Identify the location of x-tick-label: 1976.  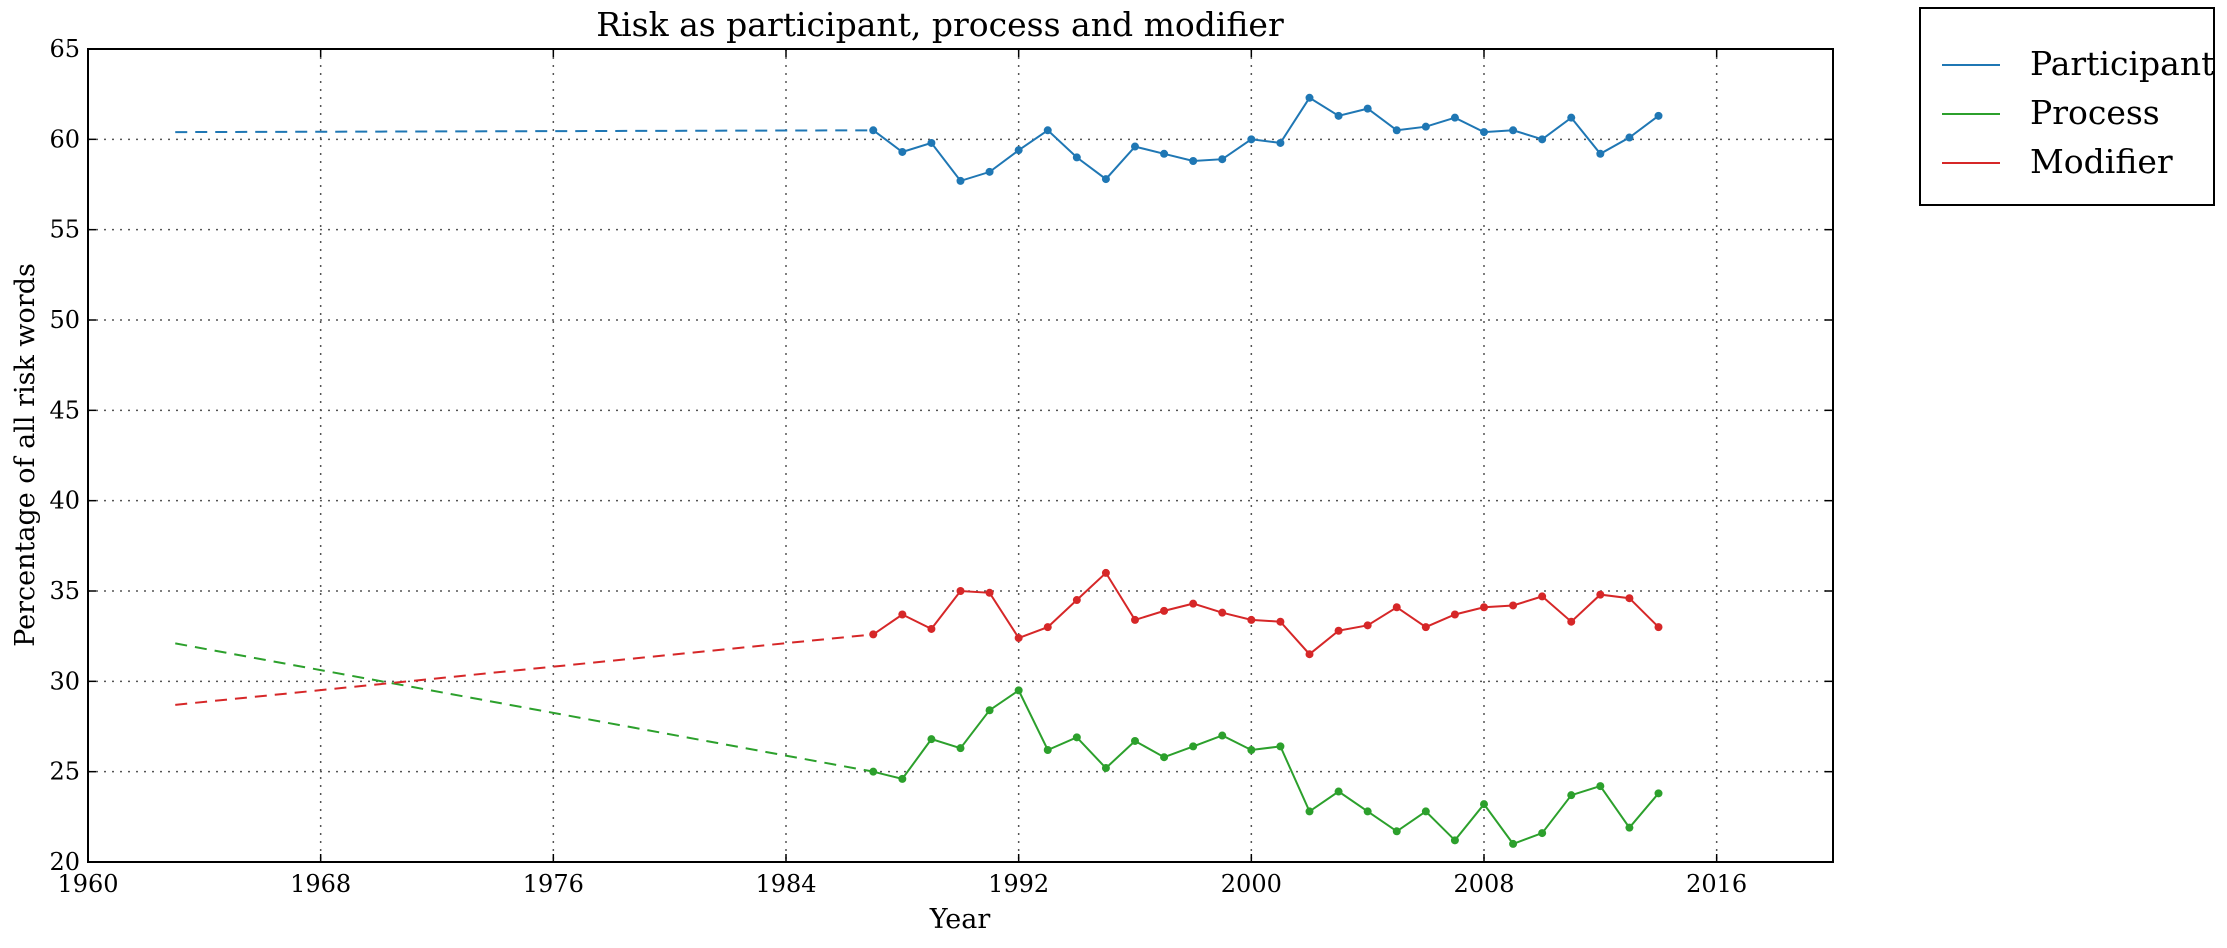
(553, 884).